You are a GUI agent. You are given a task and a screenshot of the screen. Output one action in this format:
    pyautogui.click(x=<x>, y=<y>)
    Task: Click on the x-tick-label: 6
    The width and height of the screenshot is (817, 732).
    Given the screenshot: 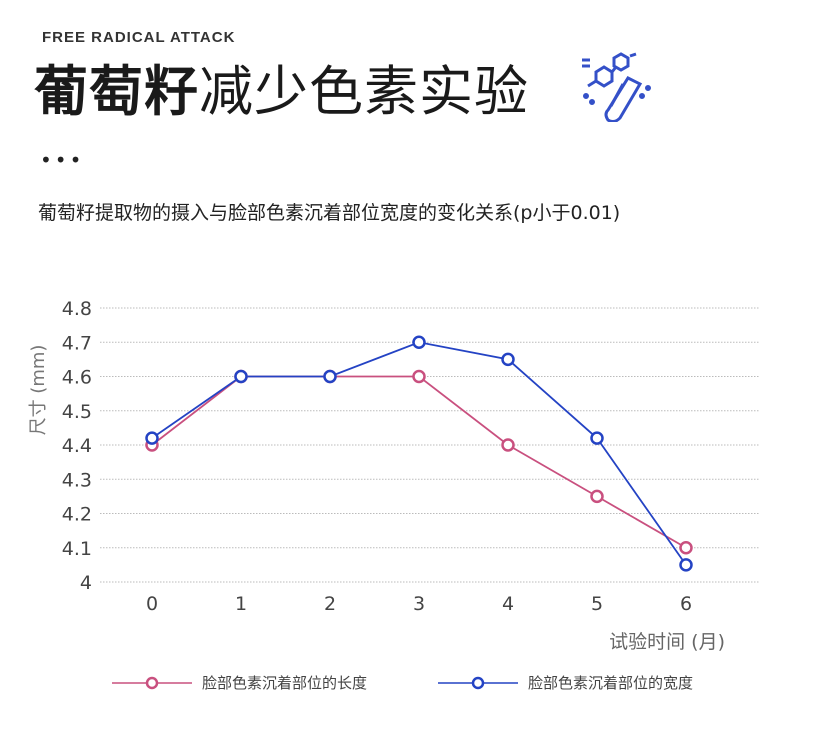 What is the action you would take?
    pyautogui.click(x=686, y=604)
    